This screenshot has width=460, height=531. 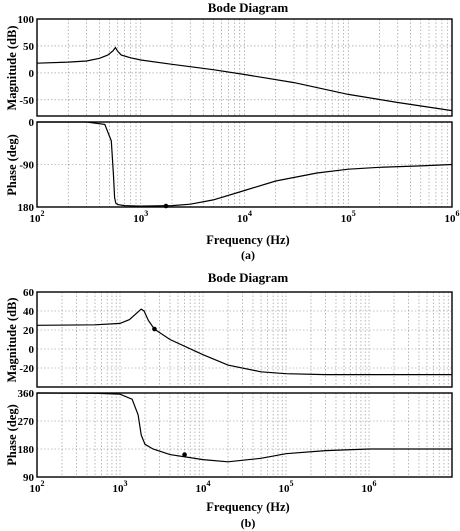 I want to click on magnitude-ytick-label: -20, so click(x=26, y=369).